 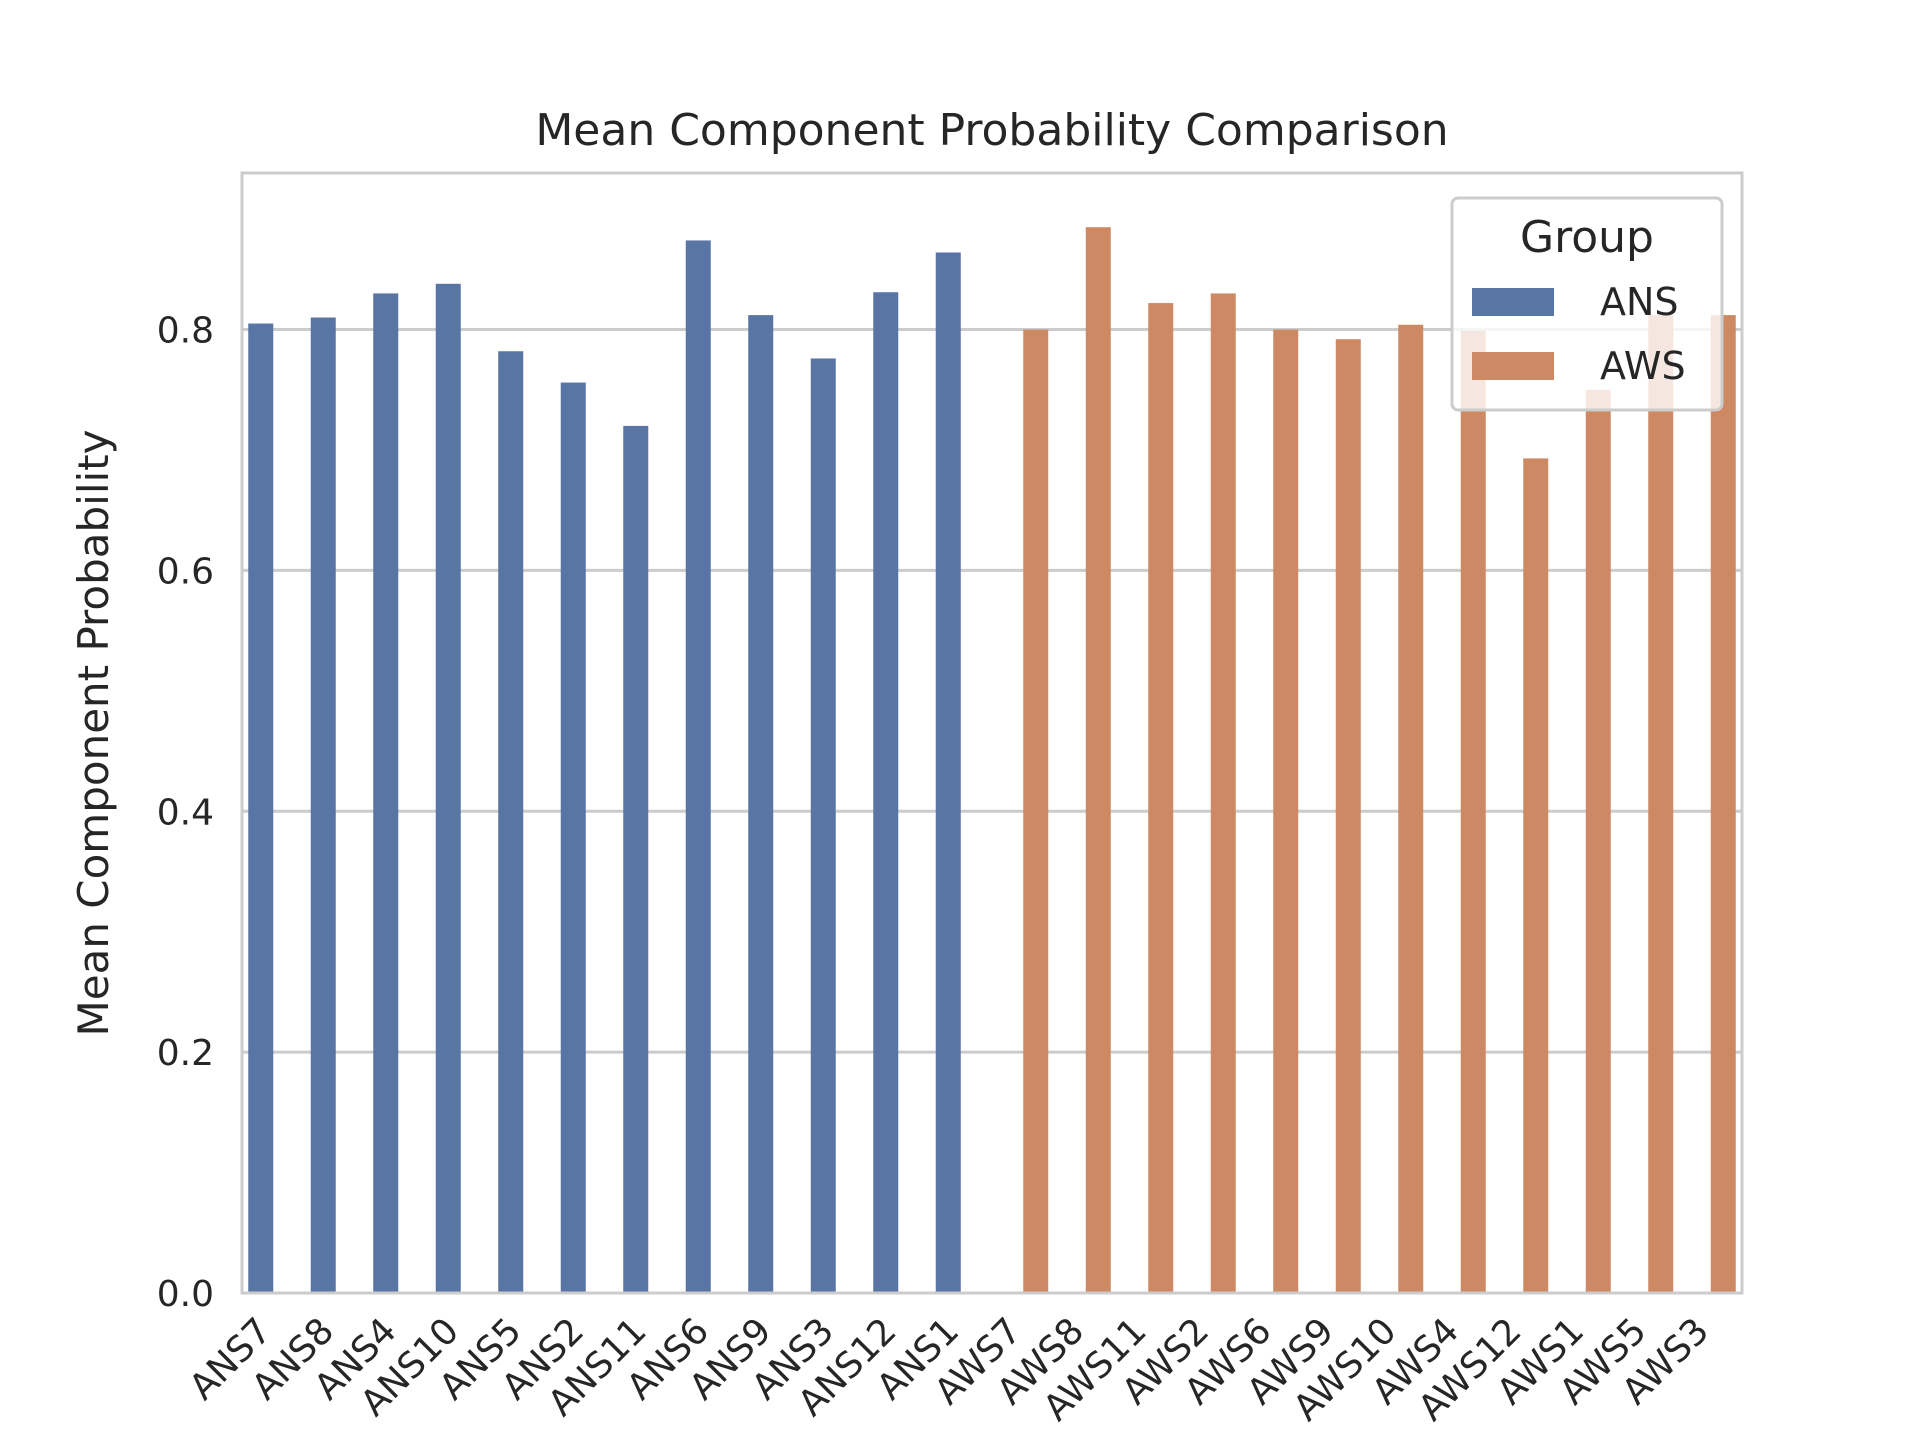 What do you see at coordinates (1098, 760) in the screenshot?
I see `bar-aws8` at bounding box center [1098, 760].